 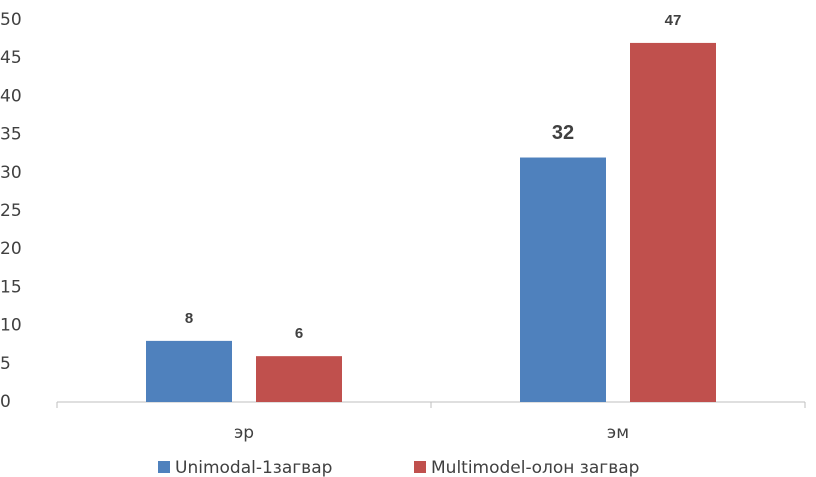 What do you see at coordinates (253, 467) in the screenshot?
I see `legend-label: Unimodal-1загвар` at bounding box center [253, 467].